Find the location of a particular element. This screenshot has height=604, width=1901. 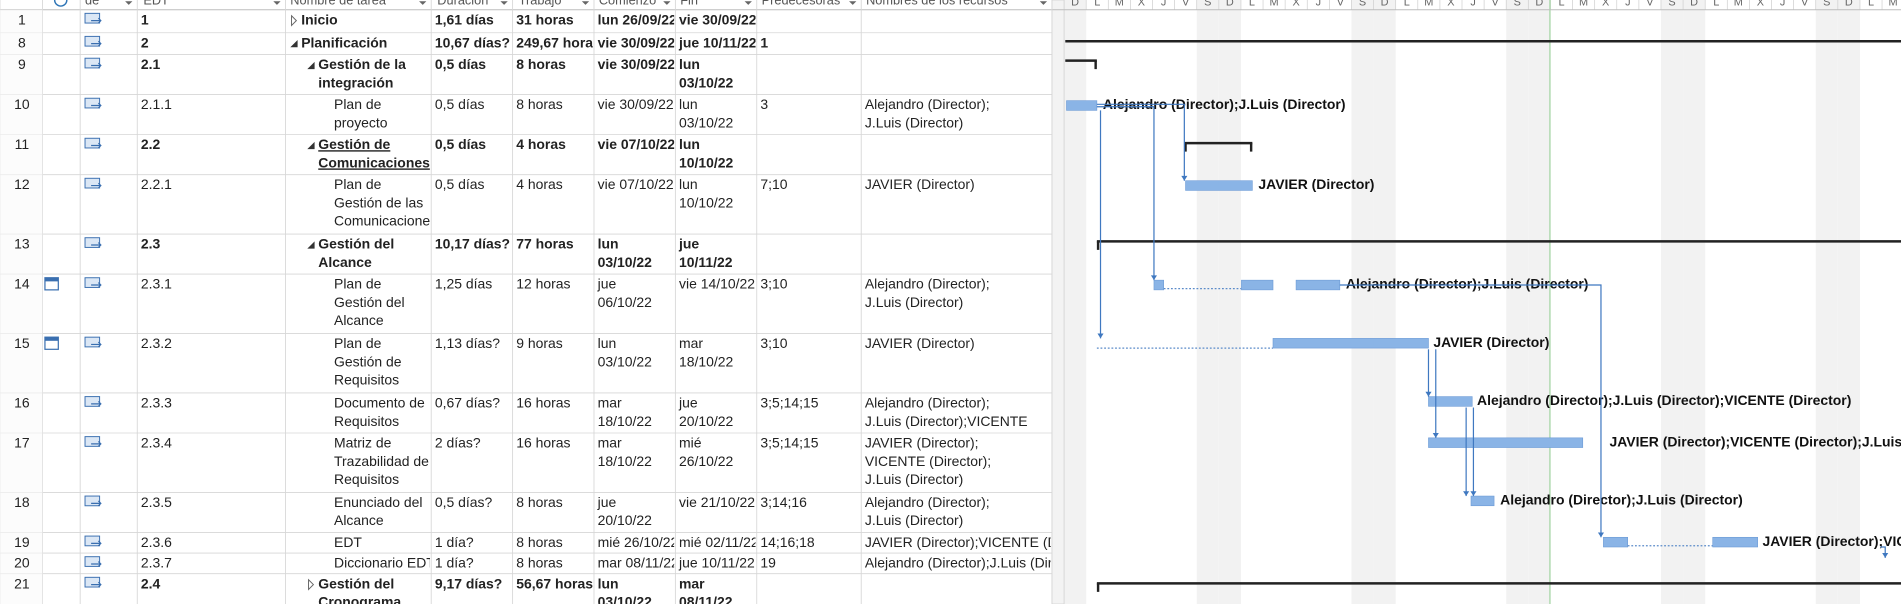

task-name: Gestión del is located at coordinates (369, 302).